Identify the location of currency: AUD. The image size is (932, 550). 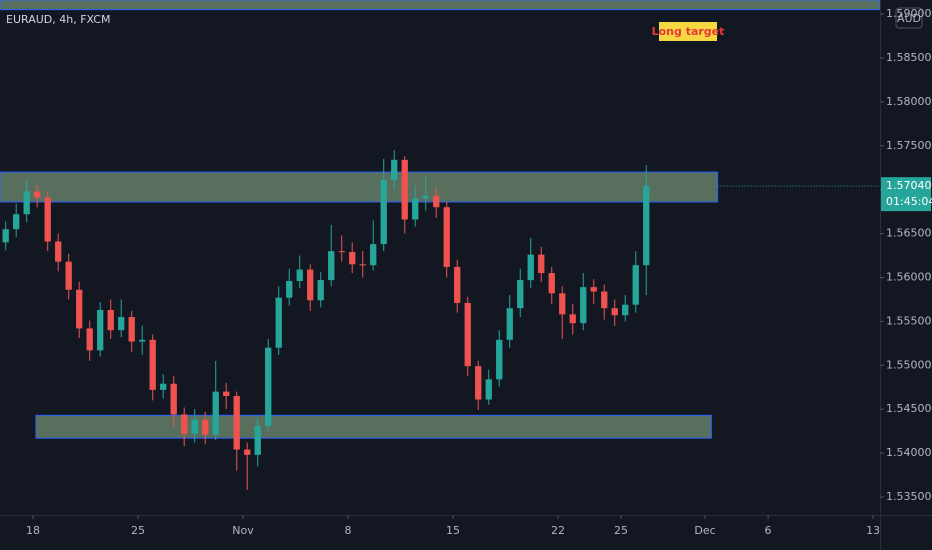
(909, 18).